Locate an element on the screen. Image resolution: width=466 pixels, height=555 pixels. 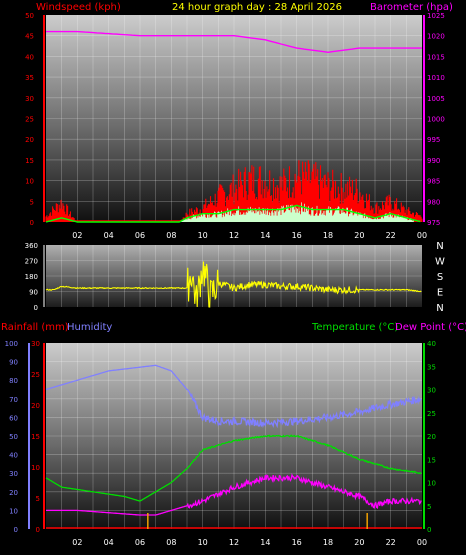
humidity-series is located at coordinates (233, 396).